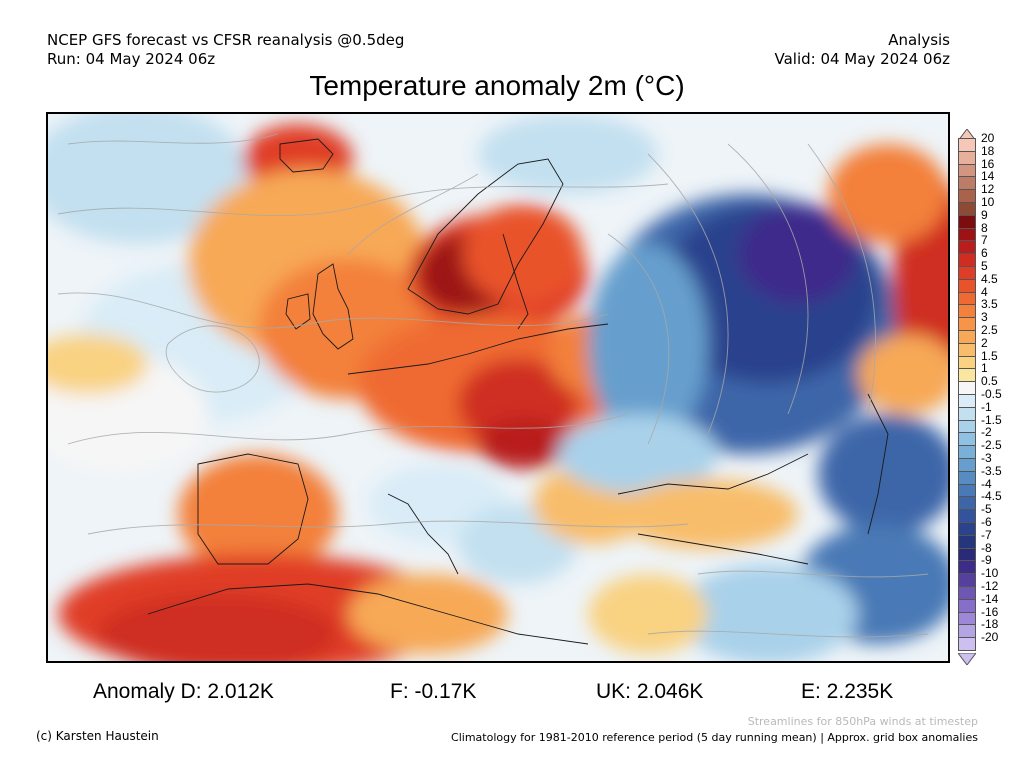  What do you see at coordinates (723, 549) in the screenshot?
I see `turkey-coast` at bounding box center [723, 549].